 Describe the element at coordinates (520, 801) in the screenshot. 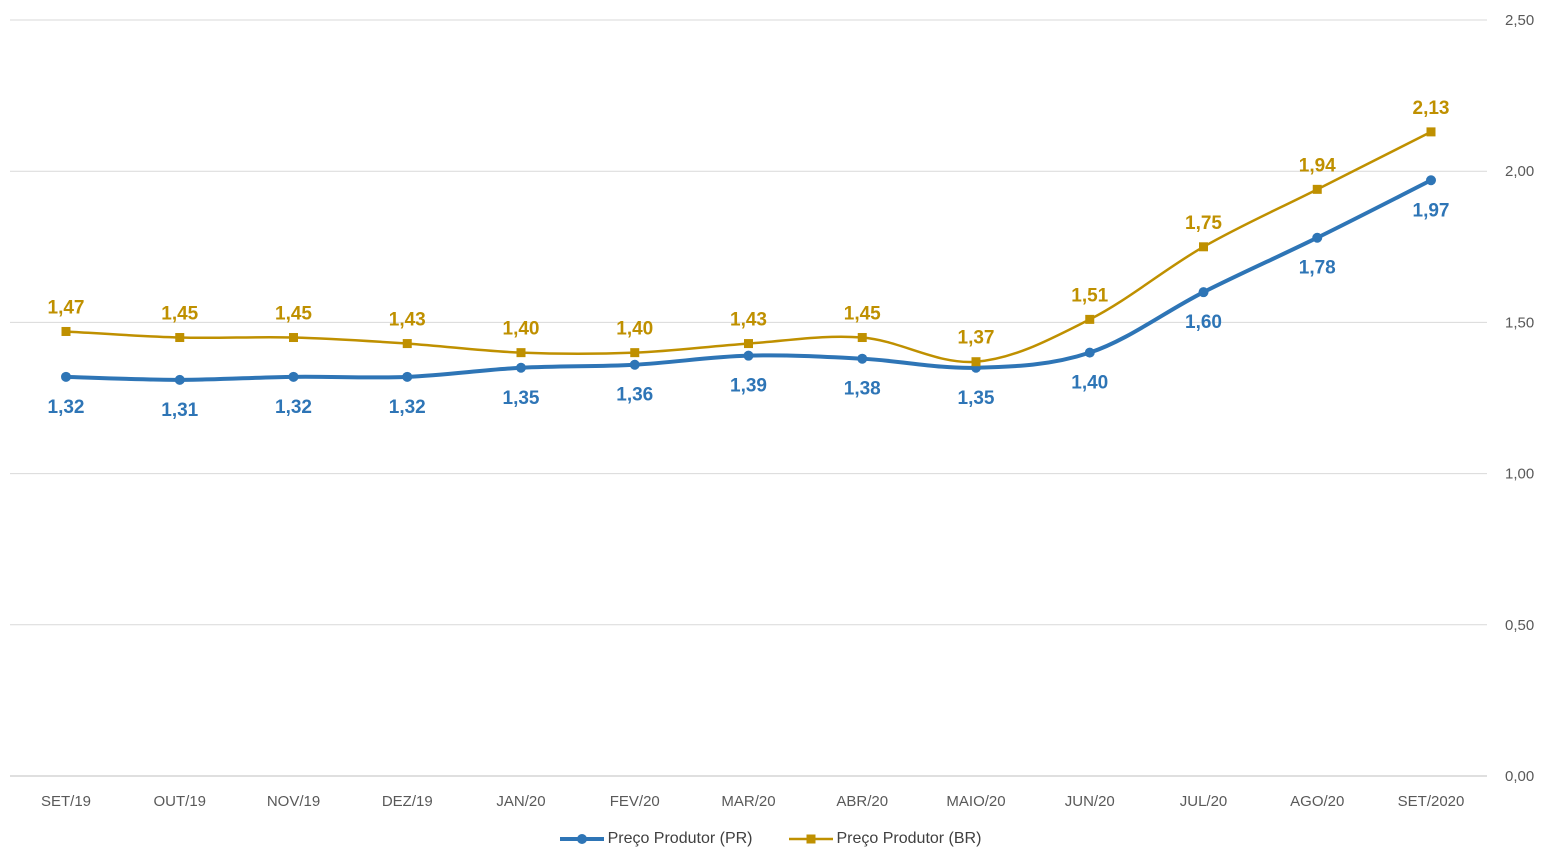

I see `x-tick-label: JAN/20` at that location.